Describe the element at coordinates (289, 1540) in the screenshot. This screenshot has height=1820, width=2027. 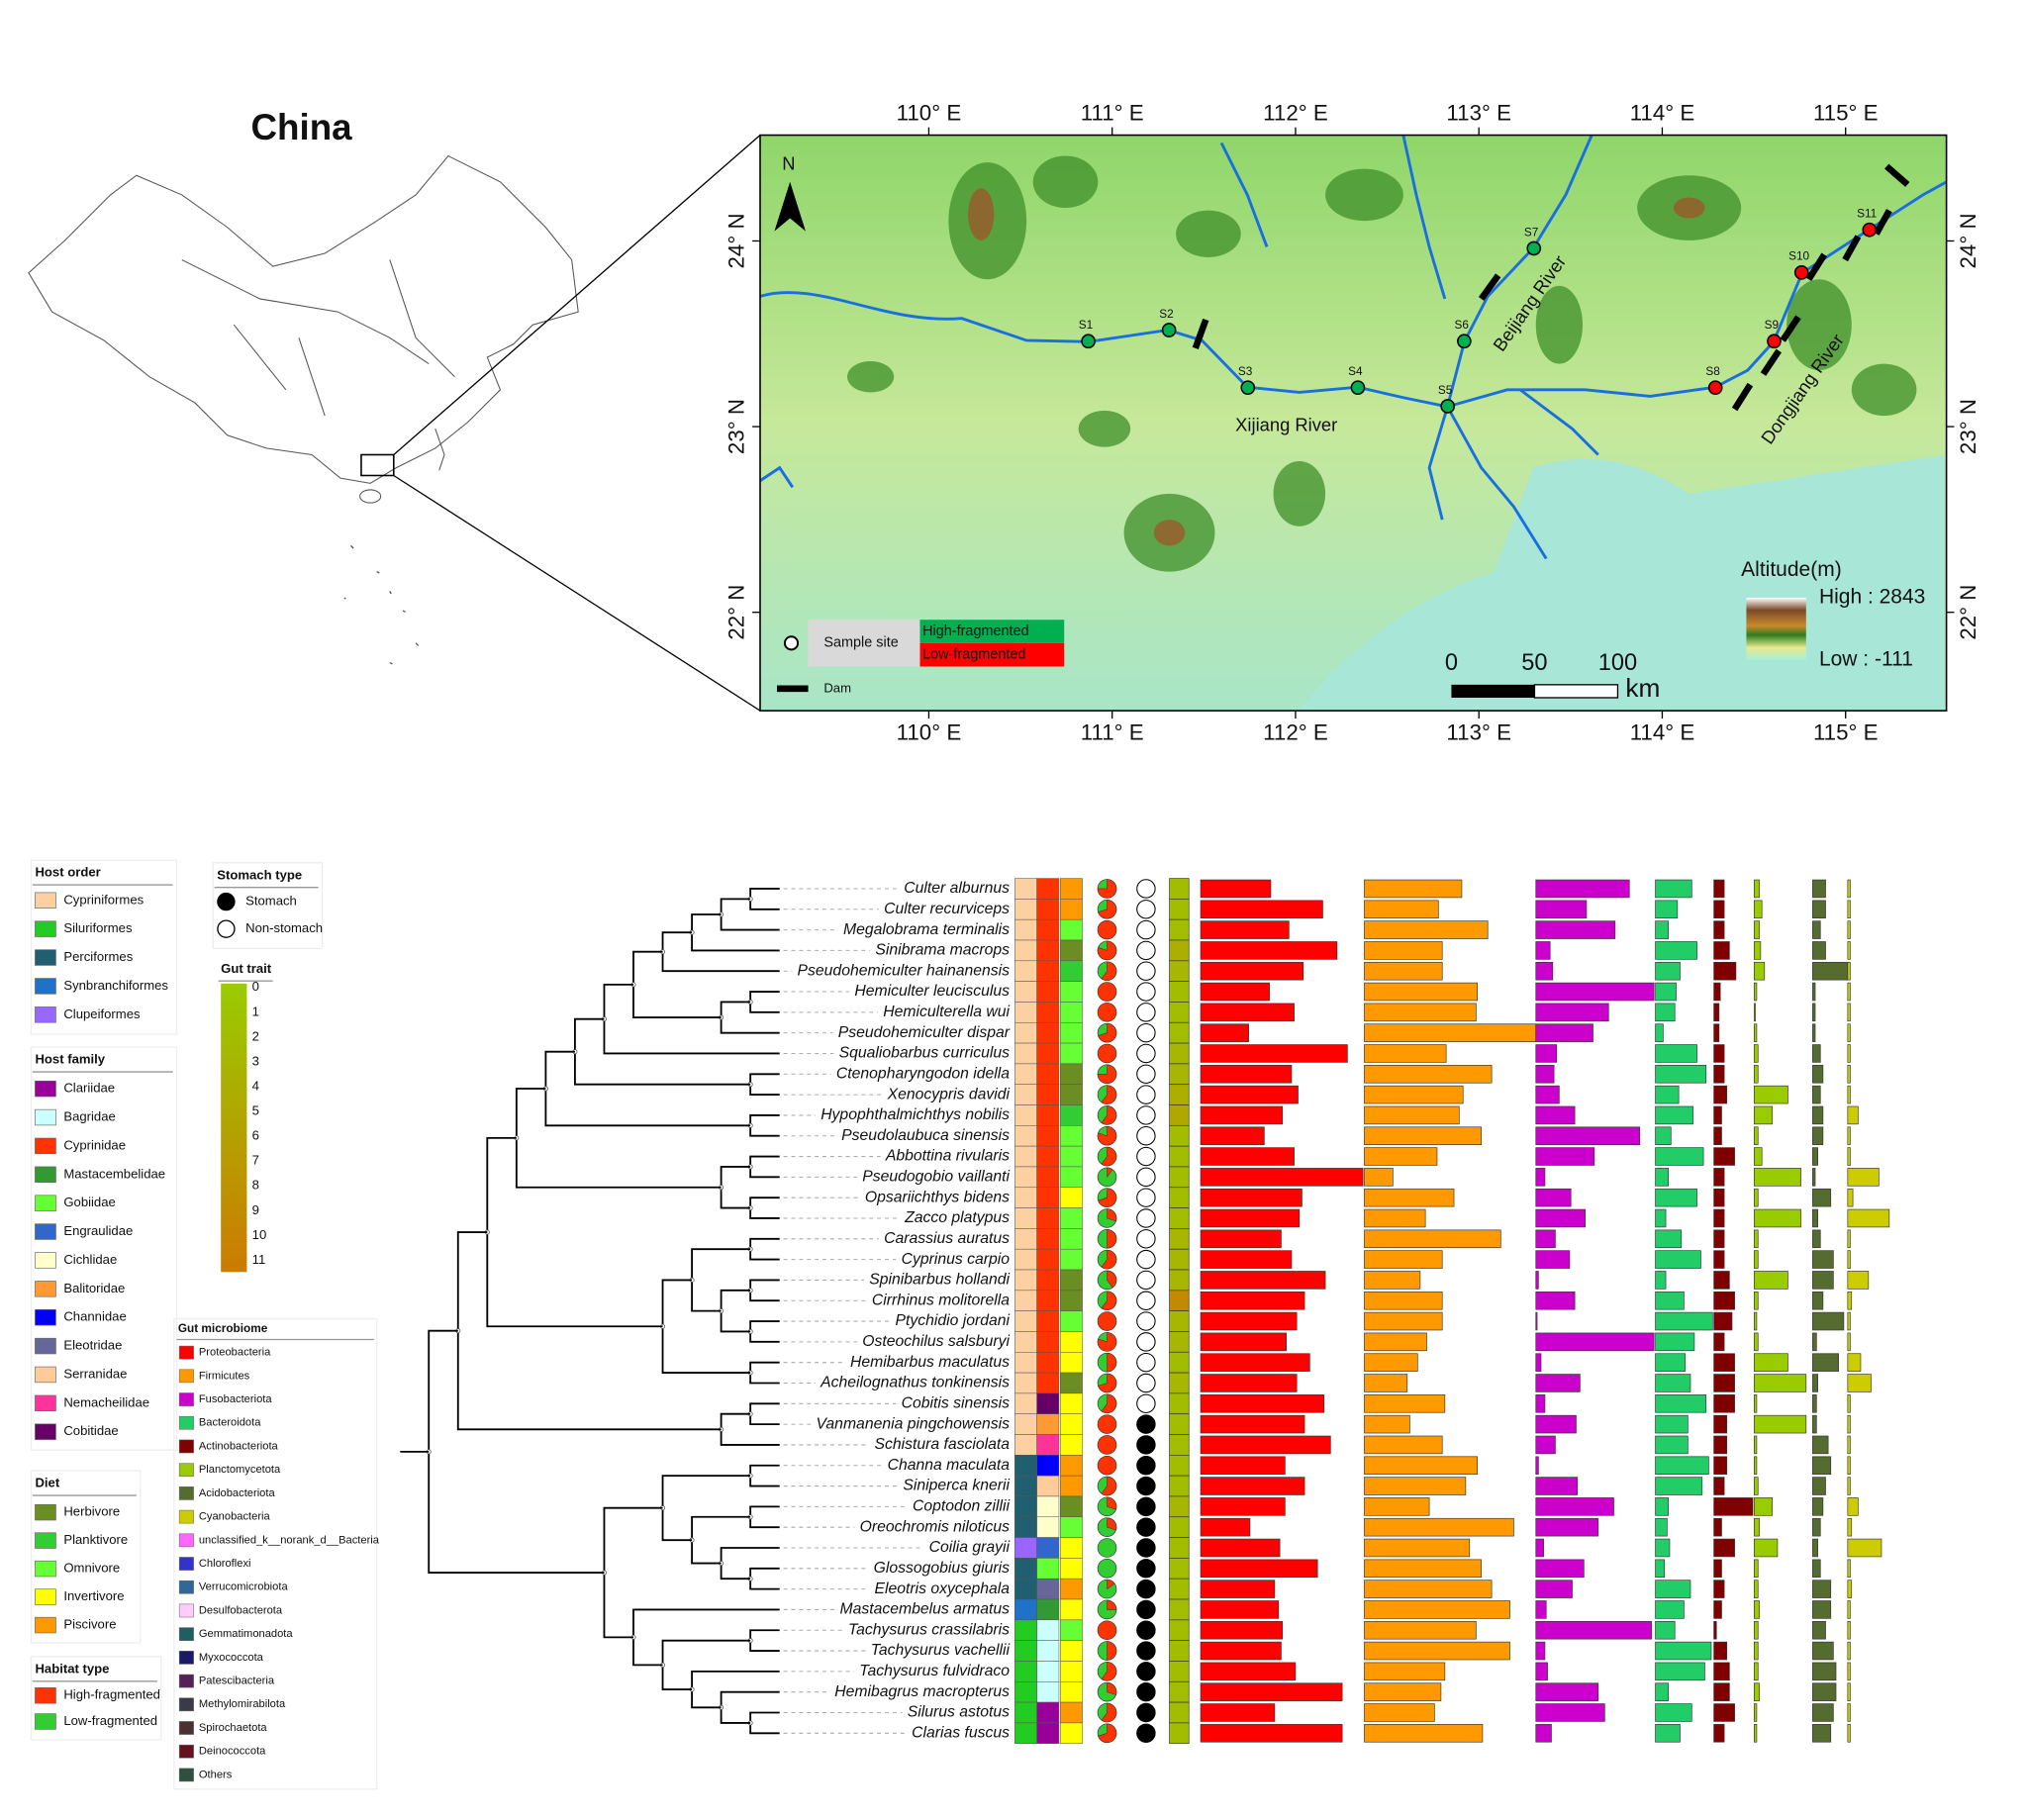
I see `legend-item: unclassified_k__norank_d__Bacteria` at that location.